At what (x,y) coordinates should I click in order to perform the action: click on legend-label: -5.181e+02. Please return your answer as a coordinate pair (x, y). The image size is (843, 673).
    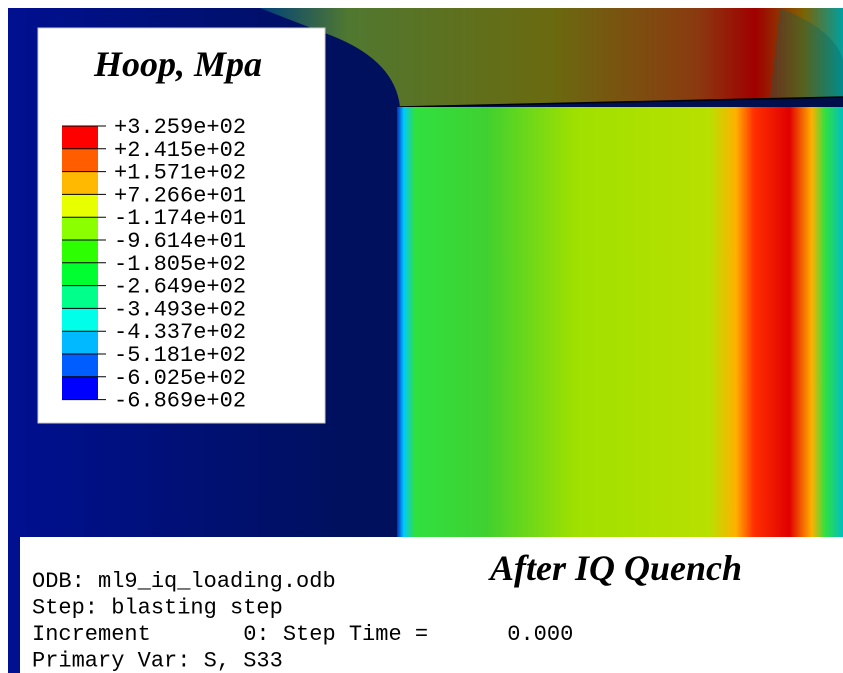
    Looking at the image, I should click on (180, 355).